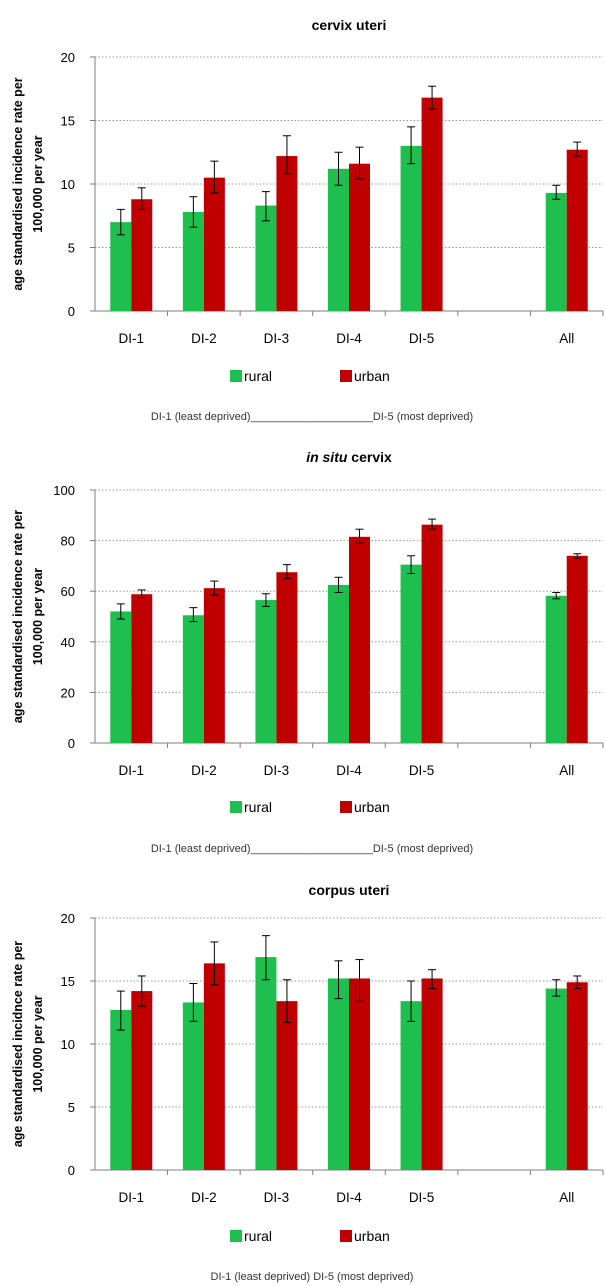 The height and width of the screenshot is (1286, 606). Describe the element at coordinates (422, 338) in the screenshot. I see `x-tick-label: DI-5` at that location.